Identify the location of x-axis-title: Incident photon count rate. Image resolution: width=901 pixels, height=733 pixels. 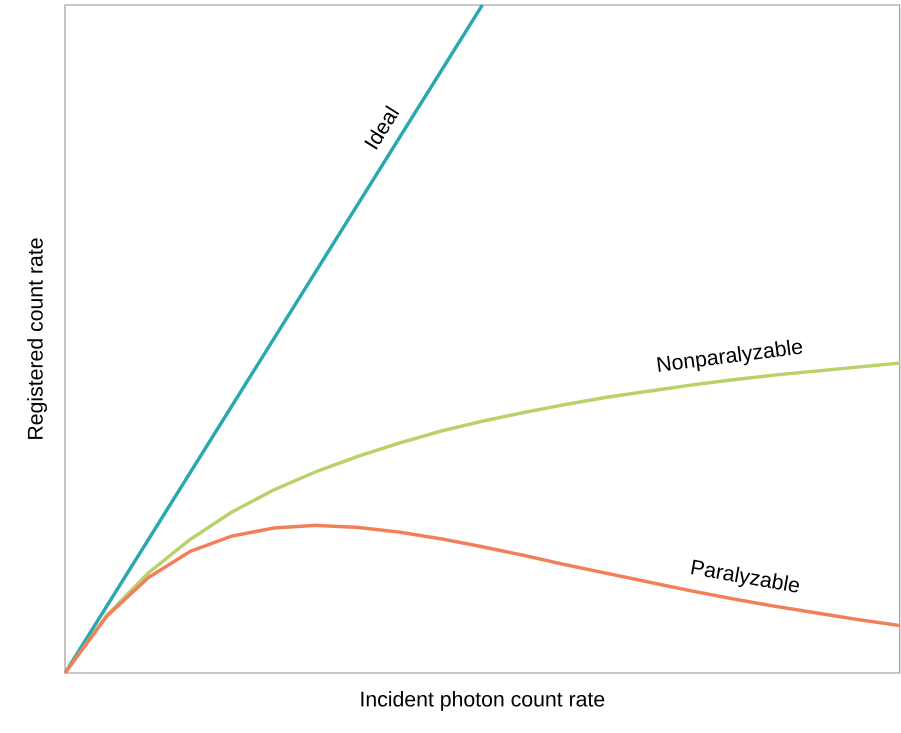
(482, 701).